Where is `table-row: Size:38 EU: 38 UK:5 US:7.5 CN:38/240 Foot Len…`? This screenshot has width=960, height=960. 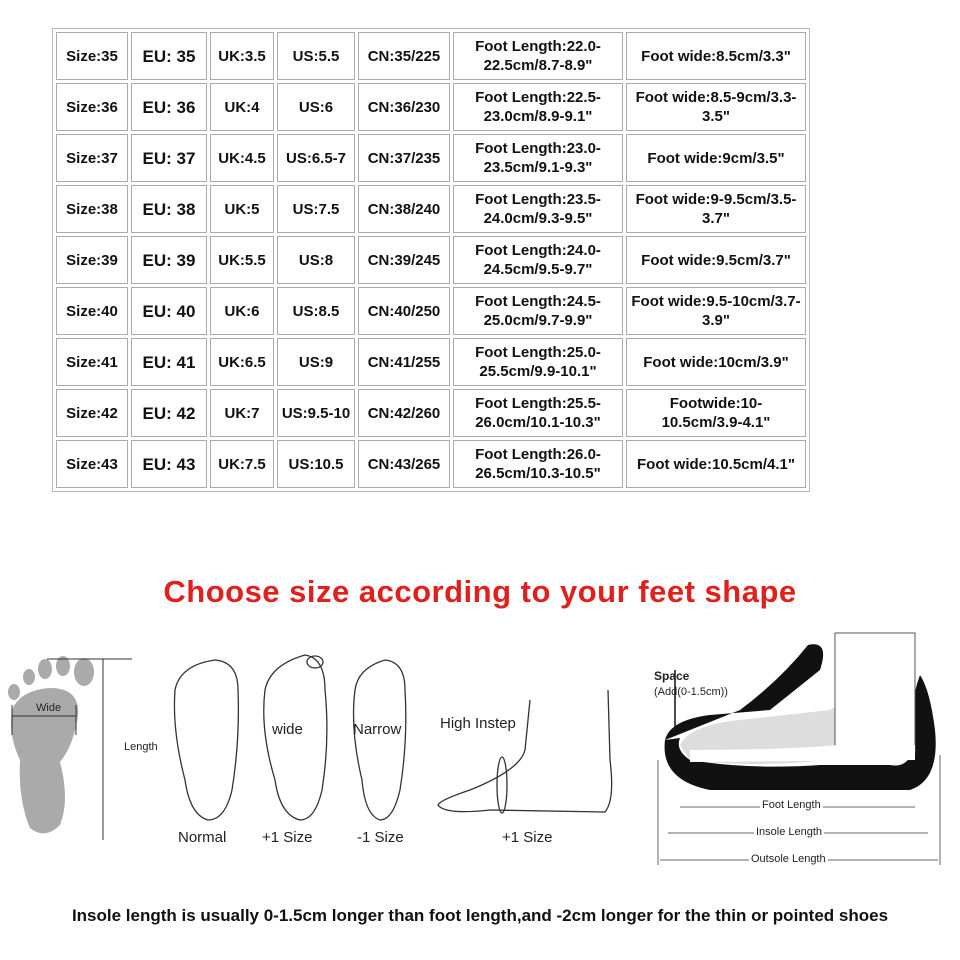 table-row: Size:38 EU: 38 UK:5 US:7.5 CN:38/240 Foot Len… is located at coordinates (431, 209).